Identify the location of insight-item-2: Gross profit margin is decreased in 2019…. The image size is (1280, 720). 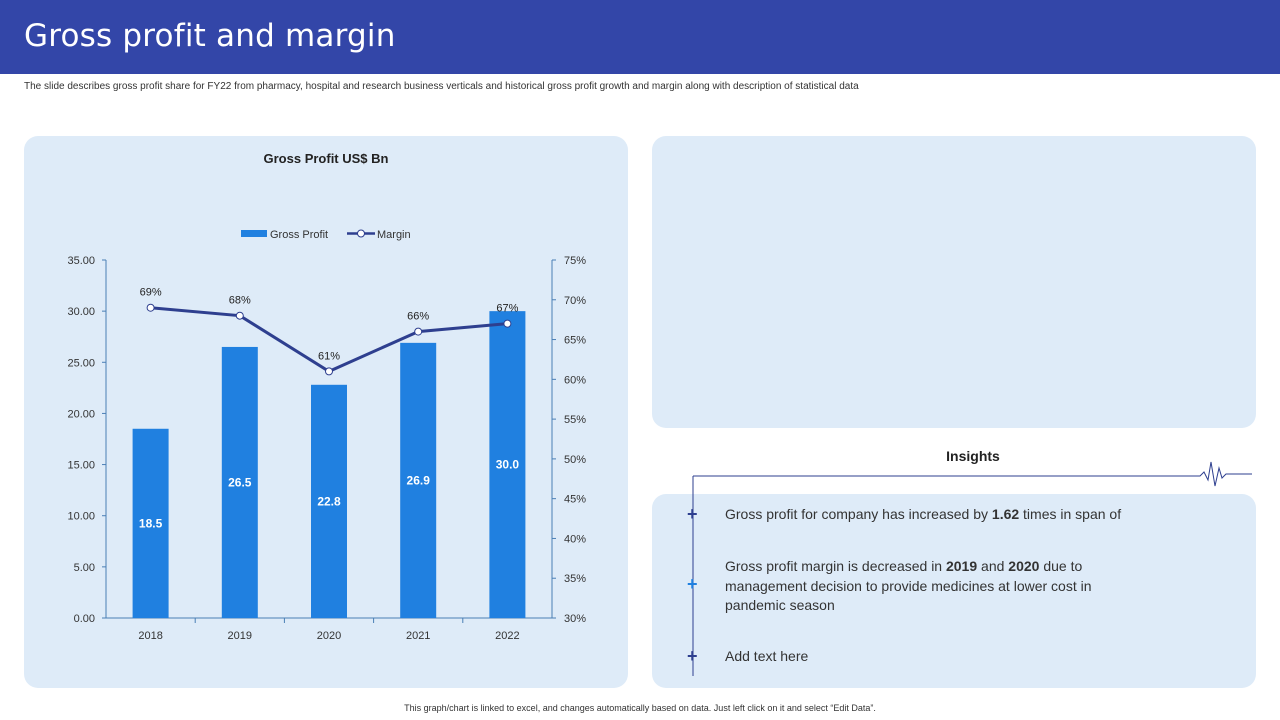
(908, 585).